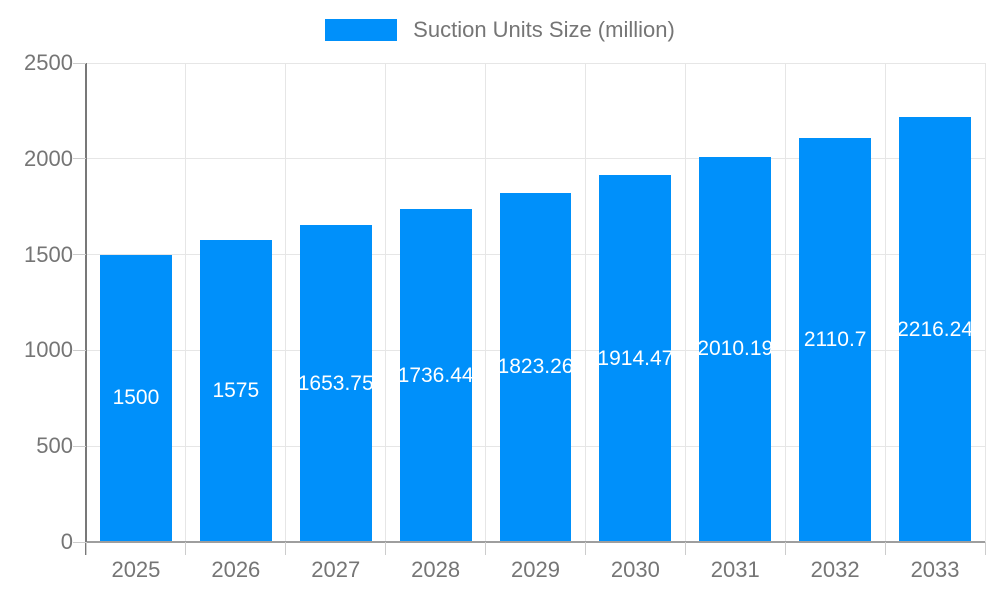  Describe the element at coordinates (535, 569) in the screenshot. I see `x-axis-label-2029: 2029` at that location.